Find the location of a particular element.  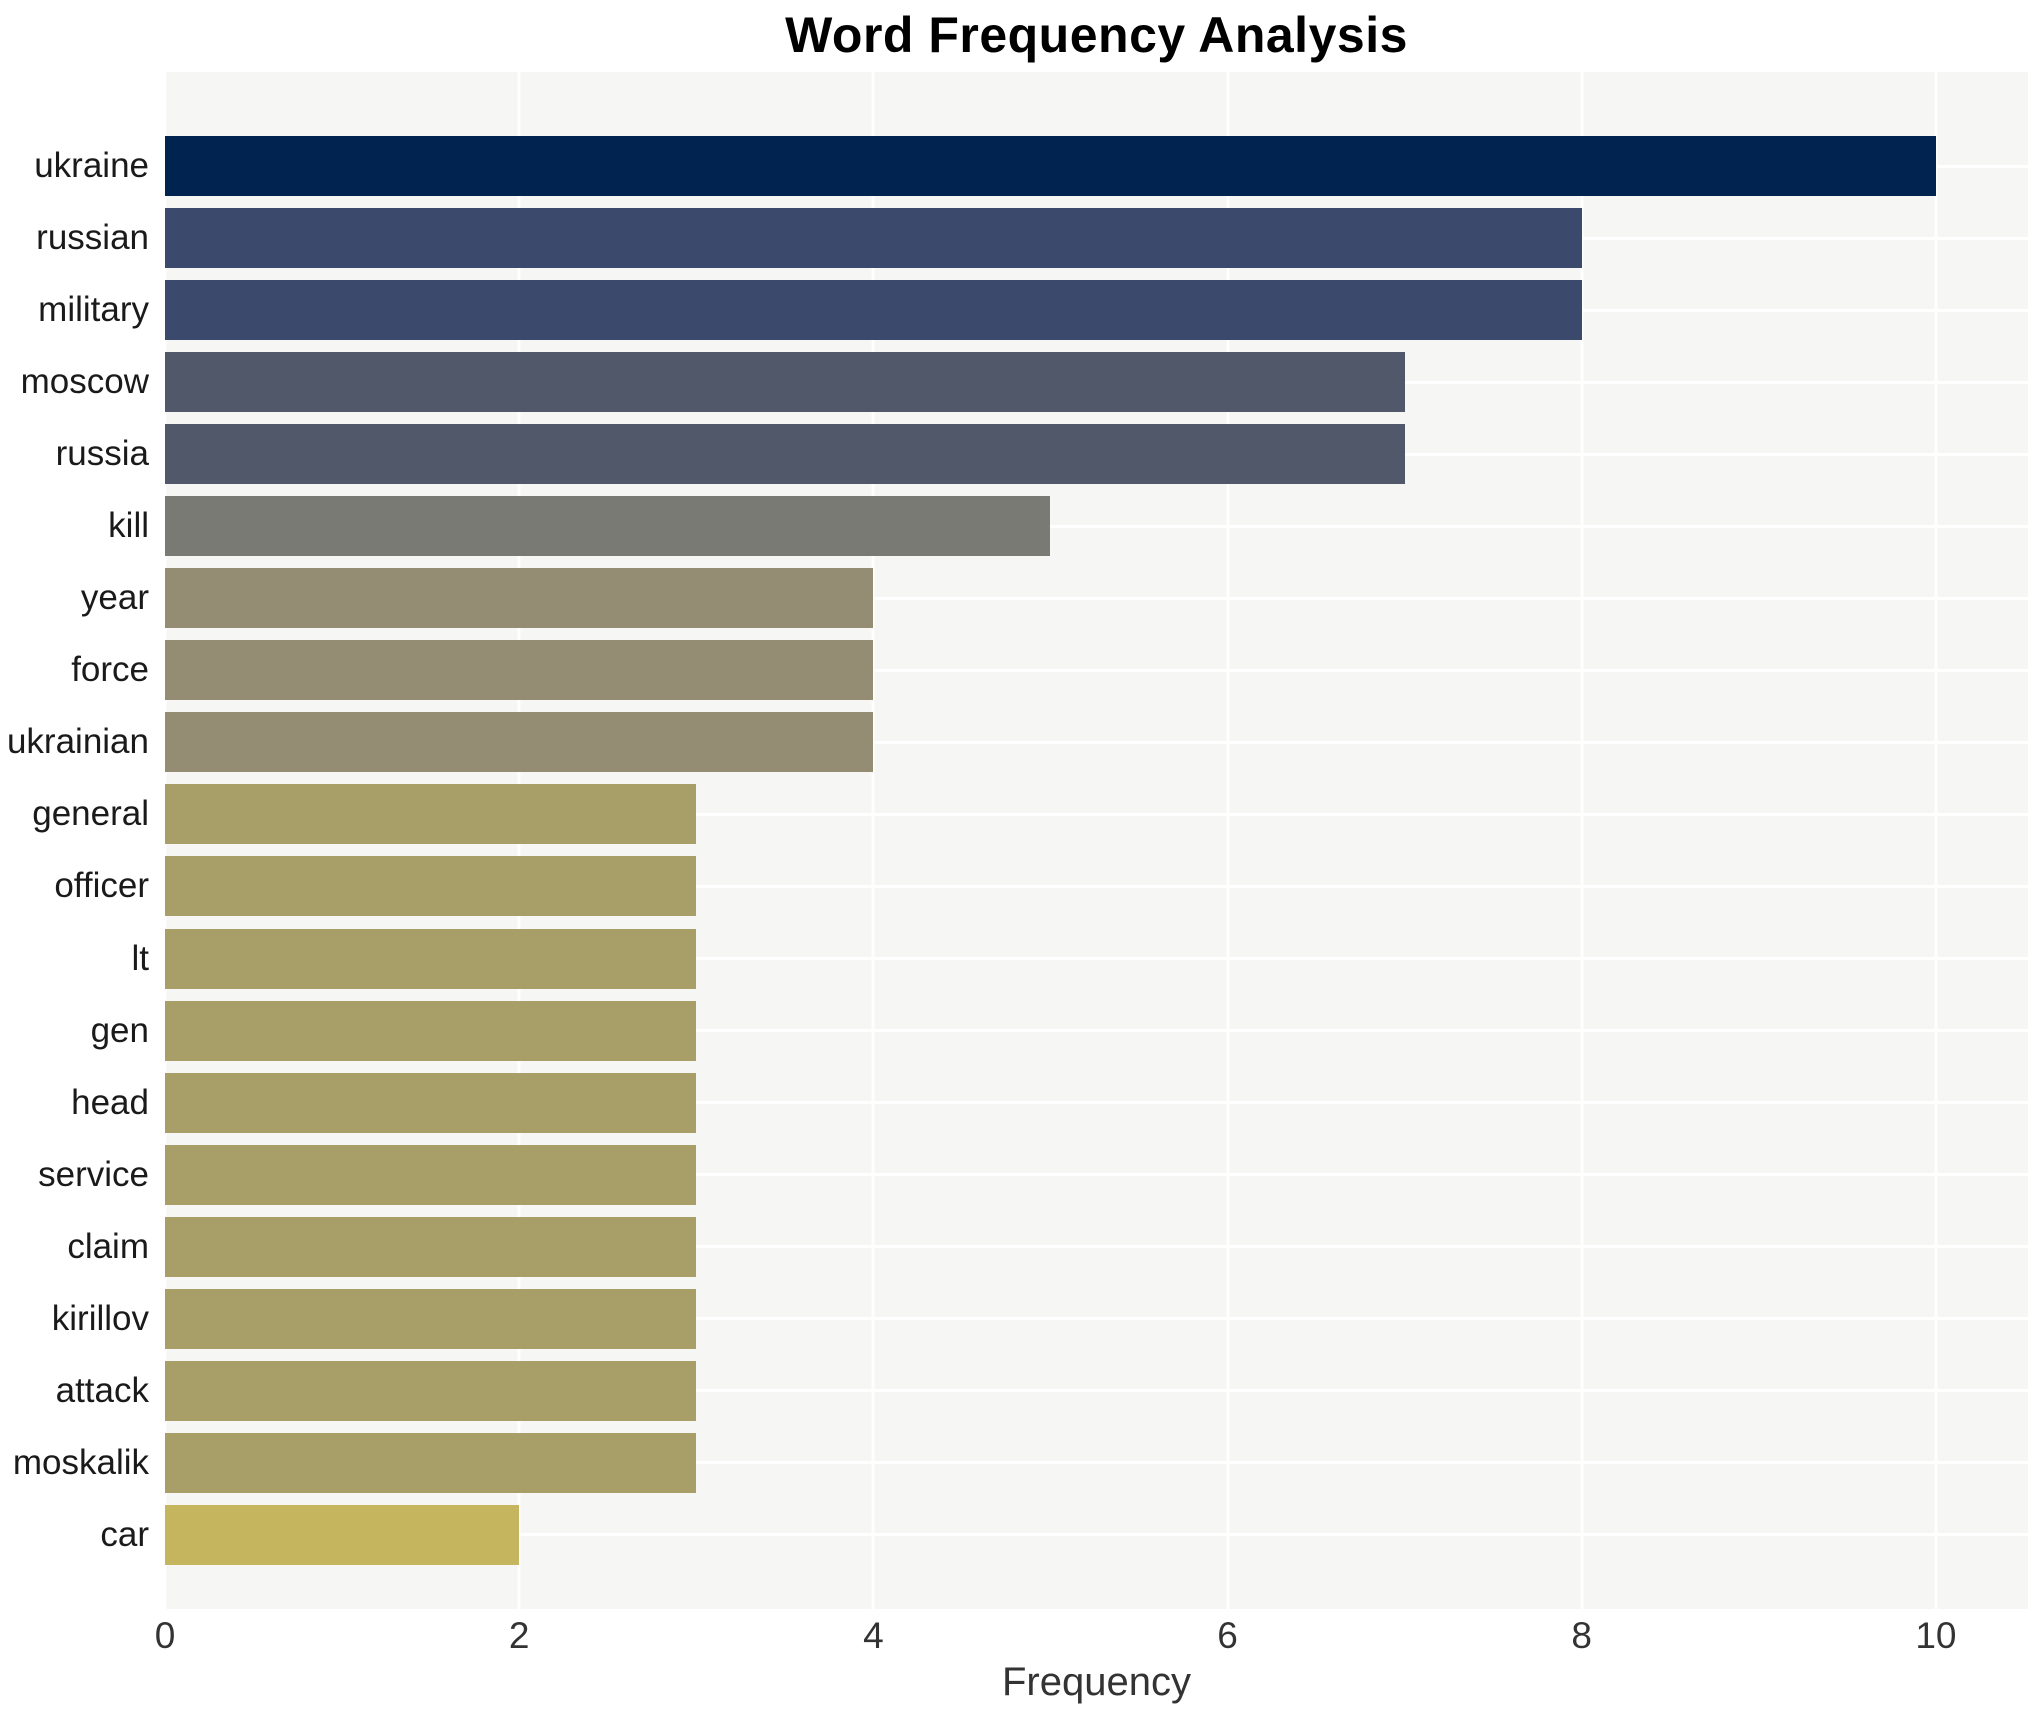

bar-moskalik is located at coordinates (431, 1462).